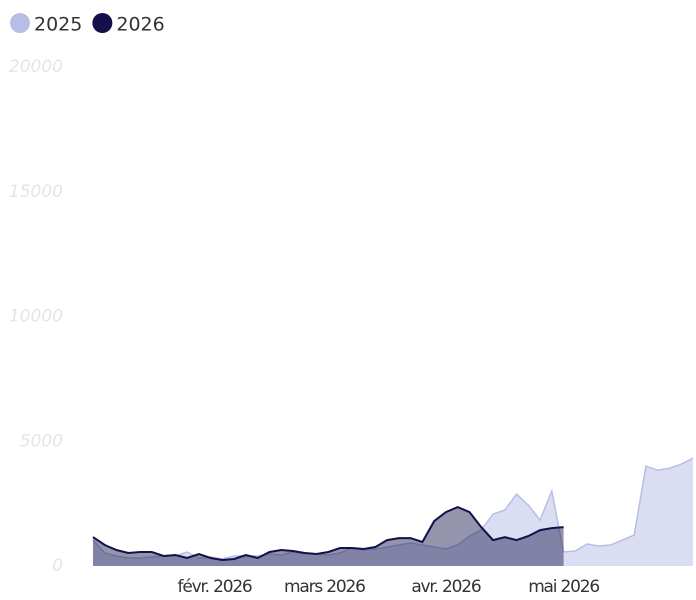 This screenshot has width=696, height=600. What do you see at coordinates (36, 192) in the screenshot?
I see `y-tick-label: 15000` at bounding box center [36, 192].